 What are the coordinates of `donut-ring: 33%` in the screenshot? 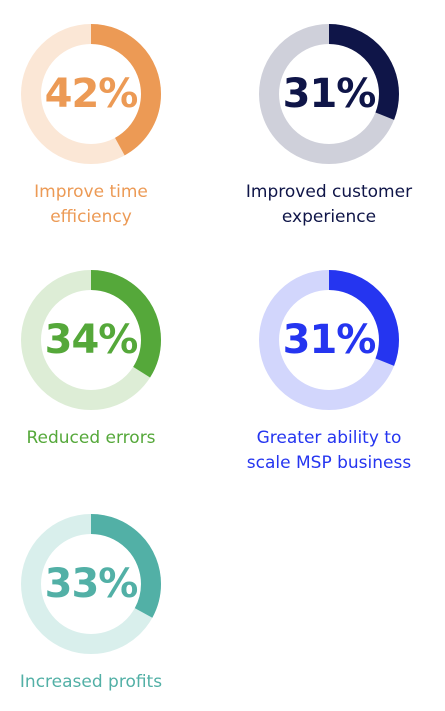 It's located at (91, 584).